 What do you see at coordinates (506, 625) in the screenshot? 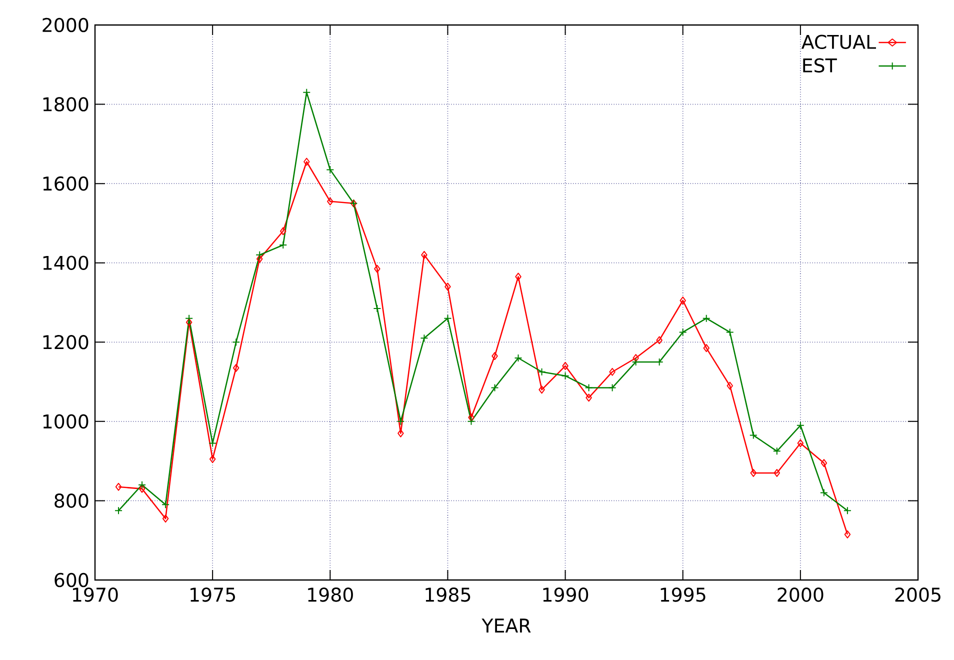
I see `x-axis-title: YEAR` at bounding box center [506, 625].